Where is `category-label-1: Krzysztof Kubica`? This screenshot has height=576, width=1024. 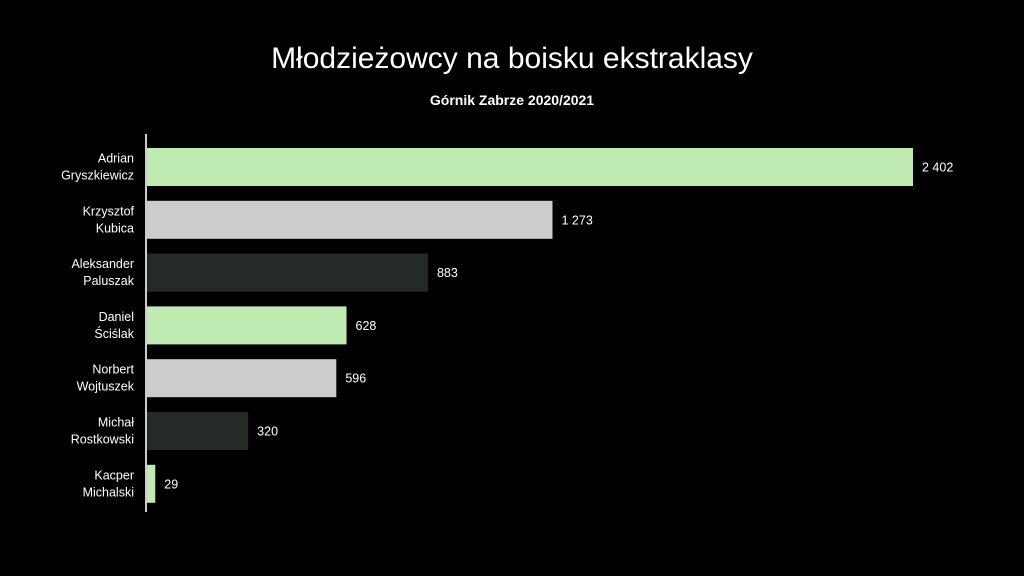 category-label-1: Krzysztof Kubica is located at coordinates (109, 219).